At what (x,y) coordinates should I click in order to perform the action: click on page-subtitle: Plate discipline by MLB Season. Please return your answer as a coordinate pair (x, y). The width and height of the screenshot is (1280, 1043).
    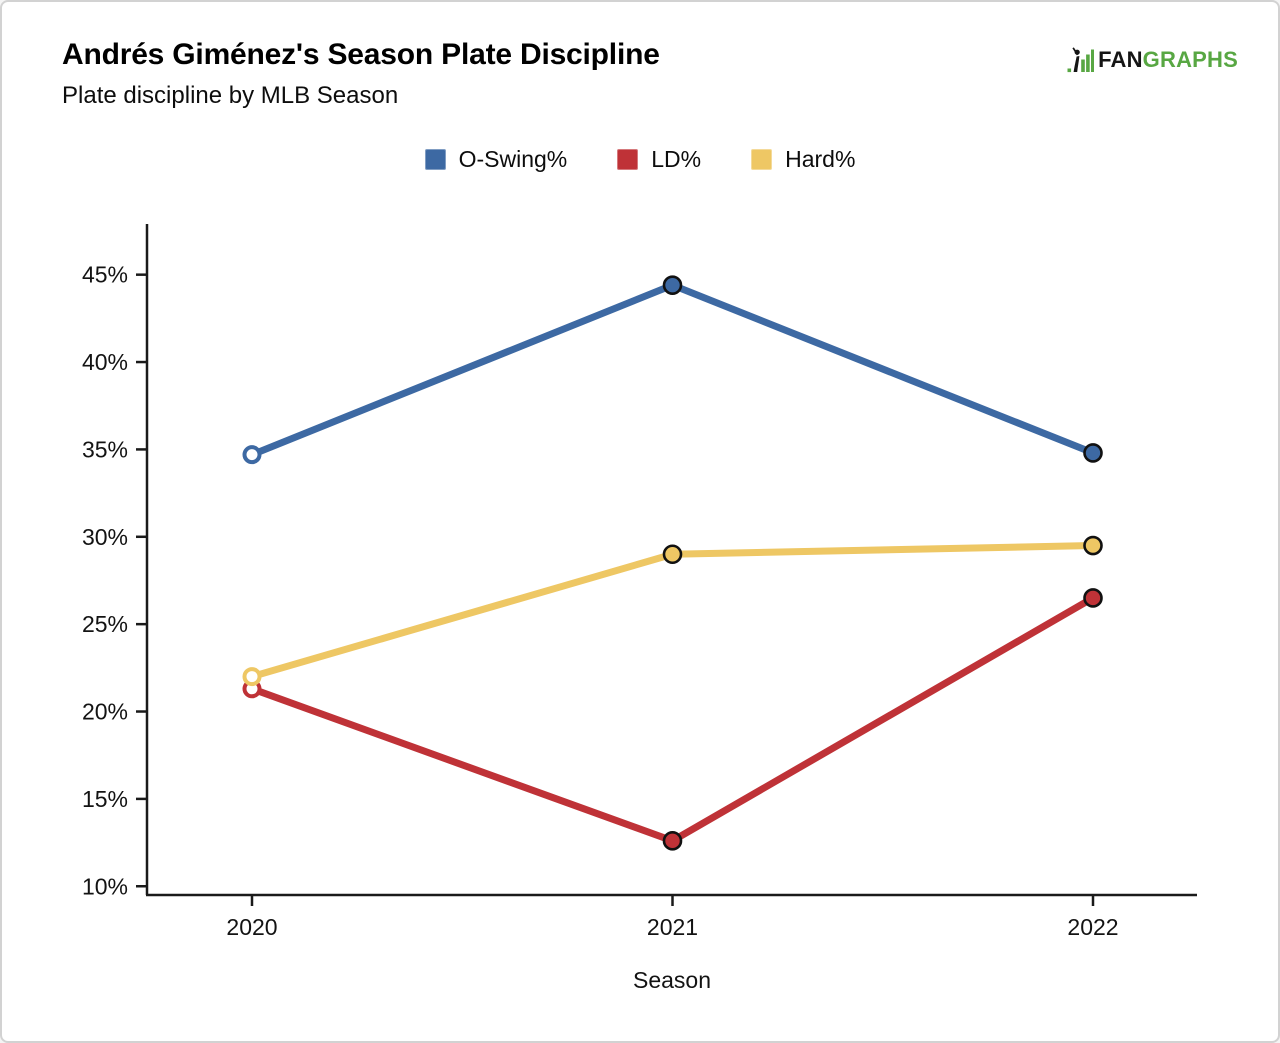
    Looking at the image, I should click on (230, 95).